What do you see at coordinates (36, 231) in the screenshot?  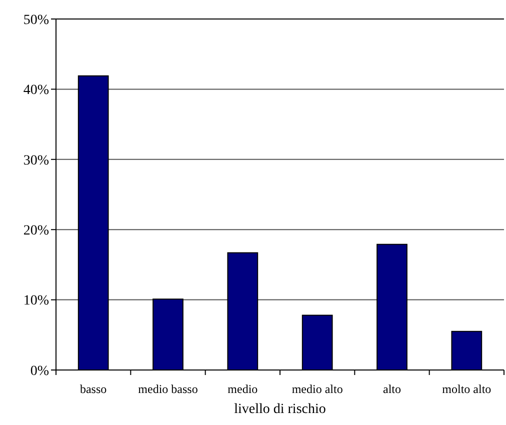 I see `y-tick-label: 20%` at bounding box center [36, 231].